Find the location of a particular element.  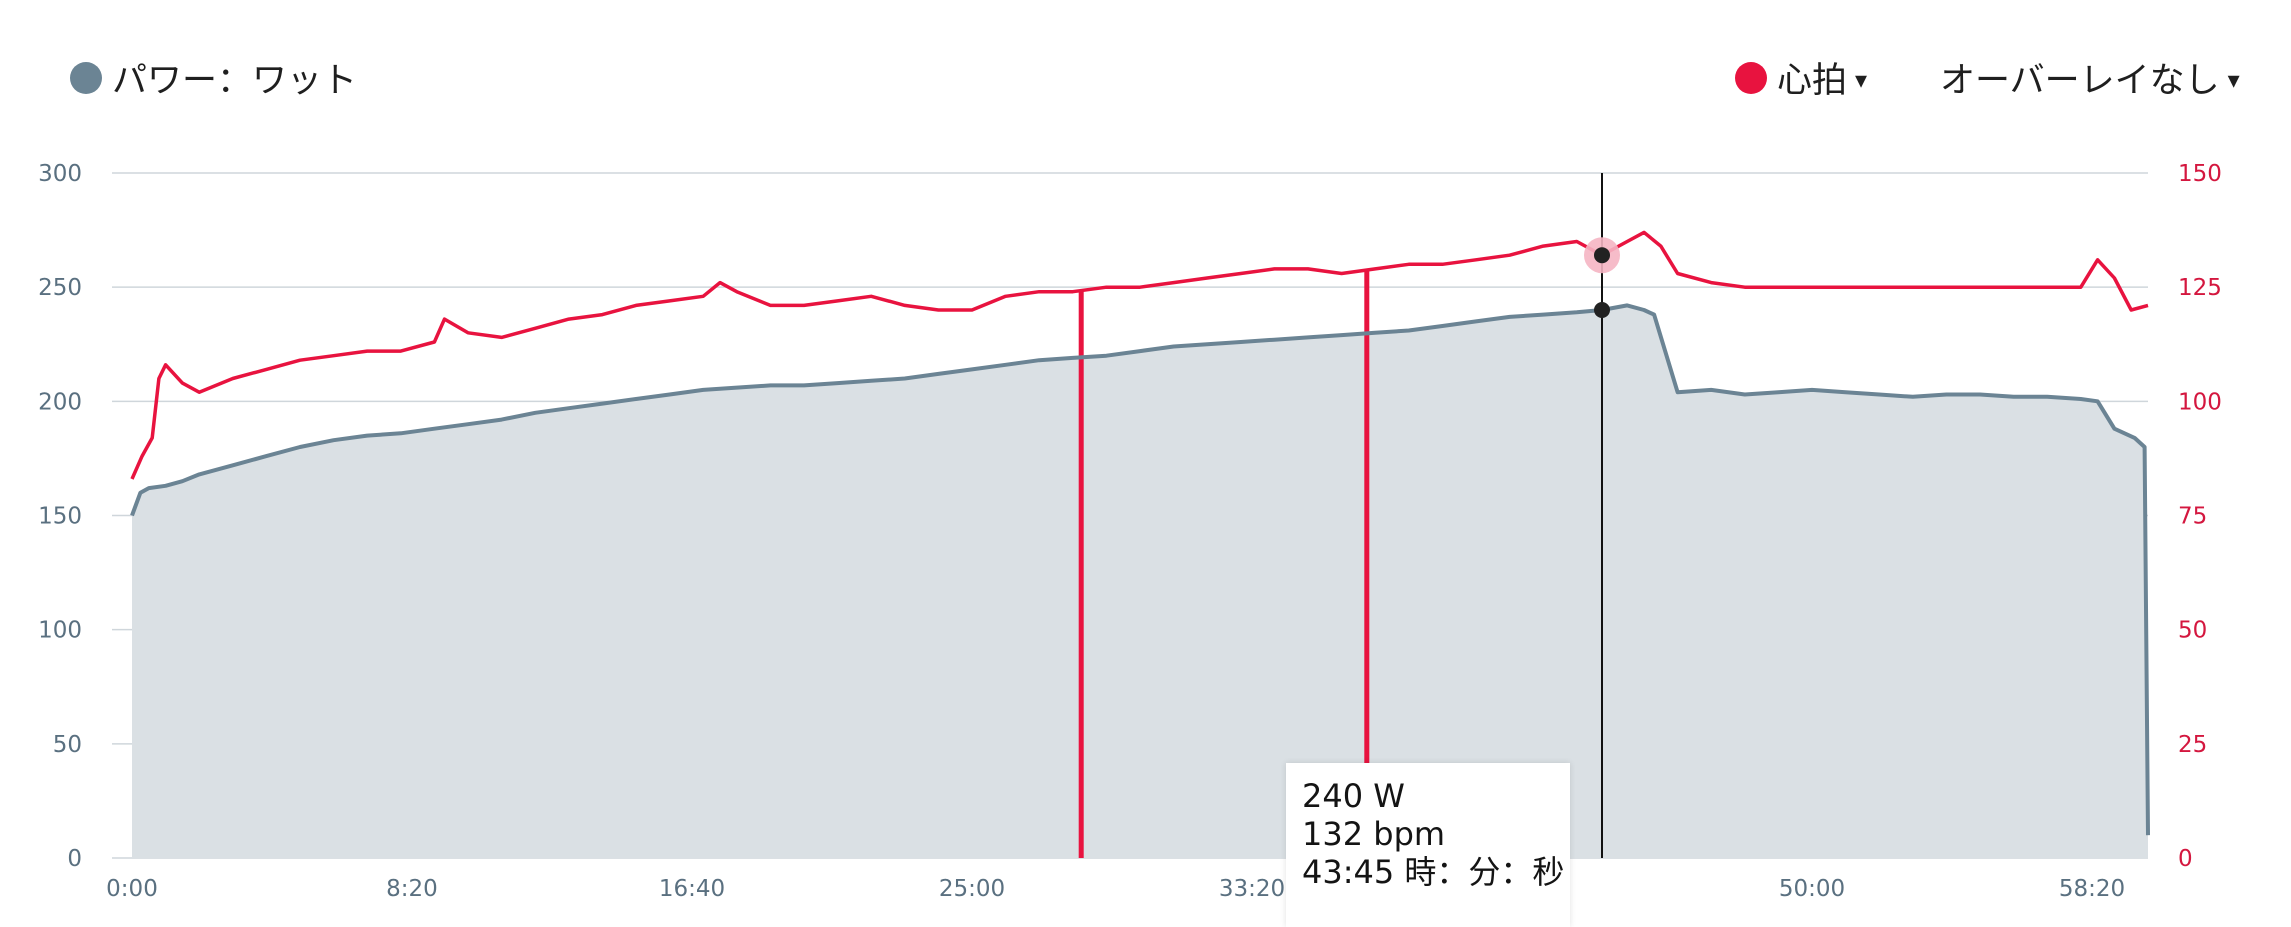

y-right-tick-label: 150 is located at coordinates (2200, 174).